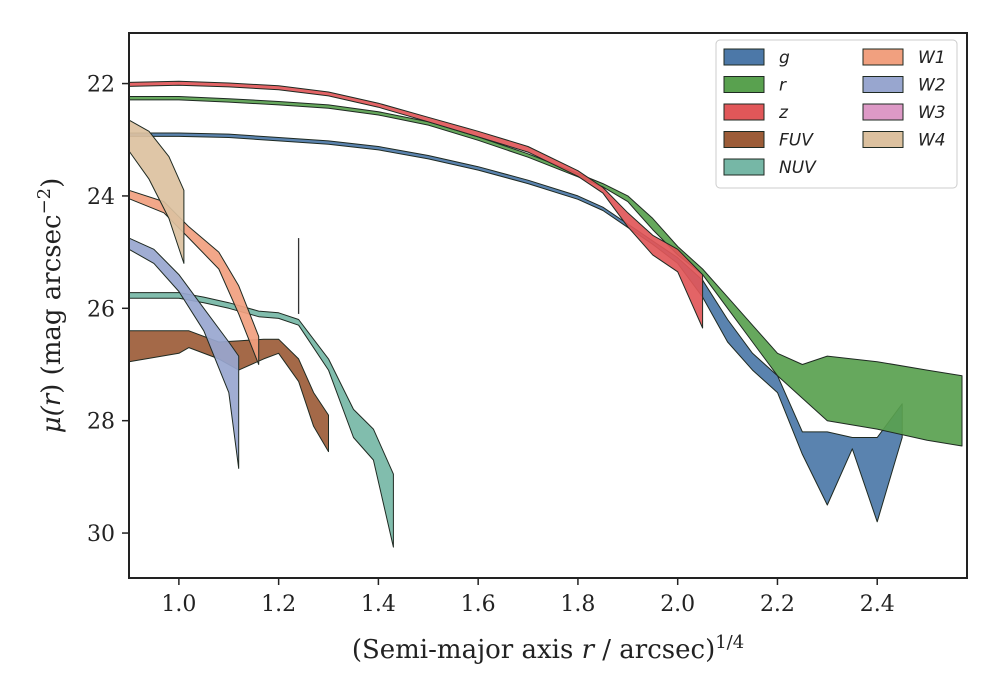 Image resolution: width=1000 pixels, height=700 pixels. Describe the element at coordinates (744, 112) in the screenshot. I see `legend-swatch-z` at that location.